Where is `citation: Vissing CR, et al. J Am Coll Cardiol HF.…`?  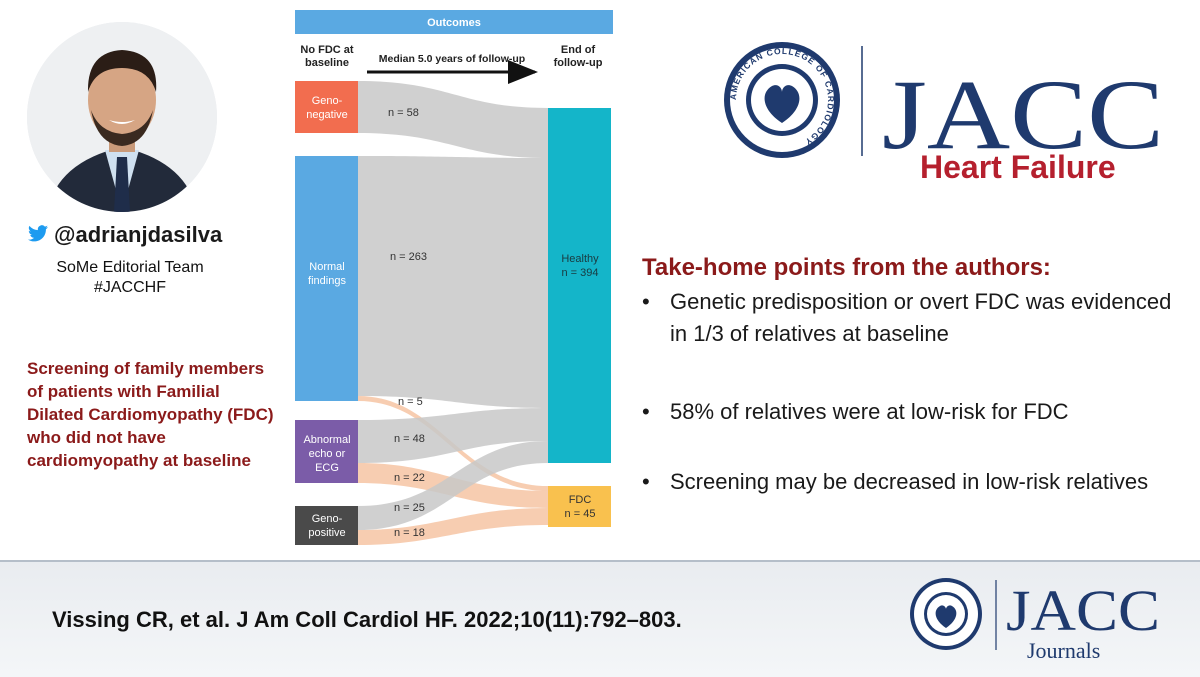
citation: Vissing CR, et al. J Am Coll Cardiol HF.… is located at coordinates (367, 619).